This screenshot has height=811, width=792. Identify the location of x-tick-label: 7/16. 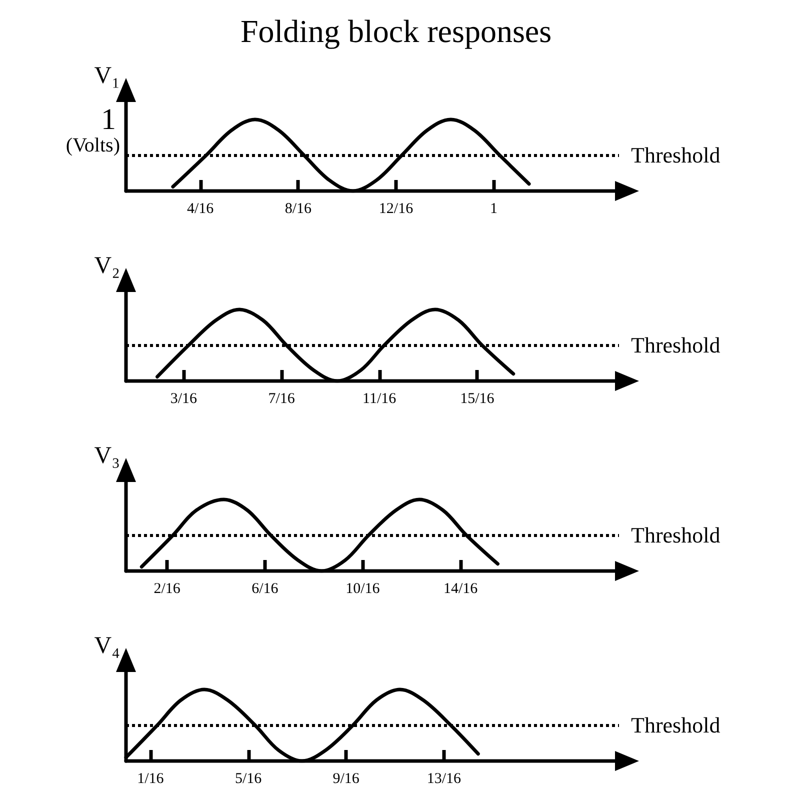
(282, 399).